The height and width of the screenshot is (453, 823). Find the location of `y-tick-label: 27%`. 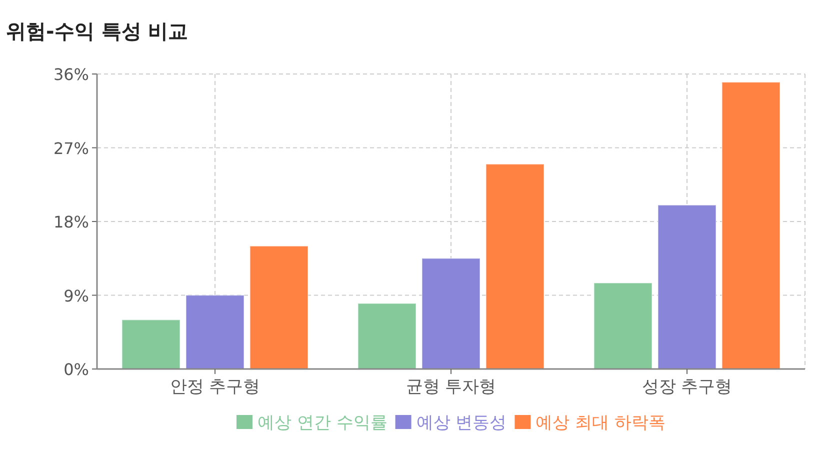

y-tick-label: 27% is located at coordinates (71, 148).